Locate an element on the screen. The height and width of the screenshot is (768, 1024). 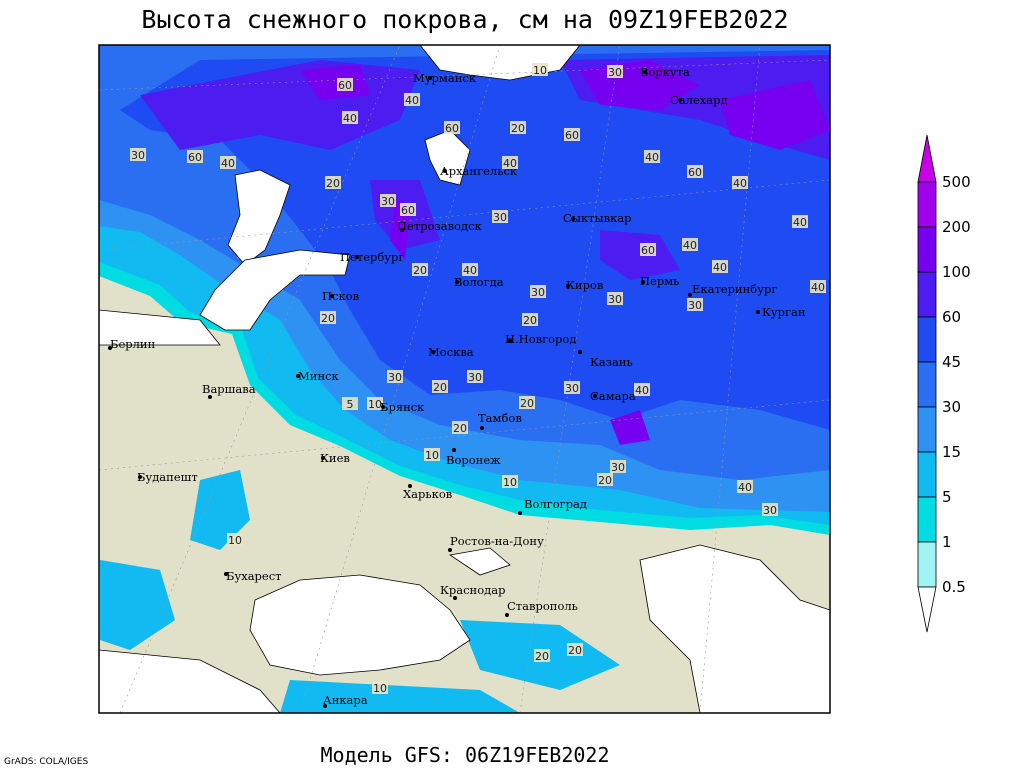
graticule is located at coordinates (570, 379).